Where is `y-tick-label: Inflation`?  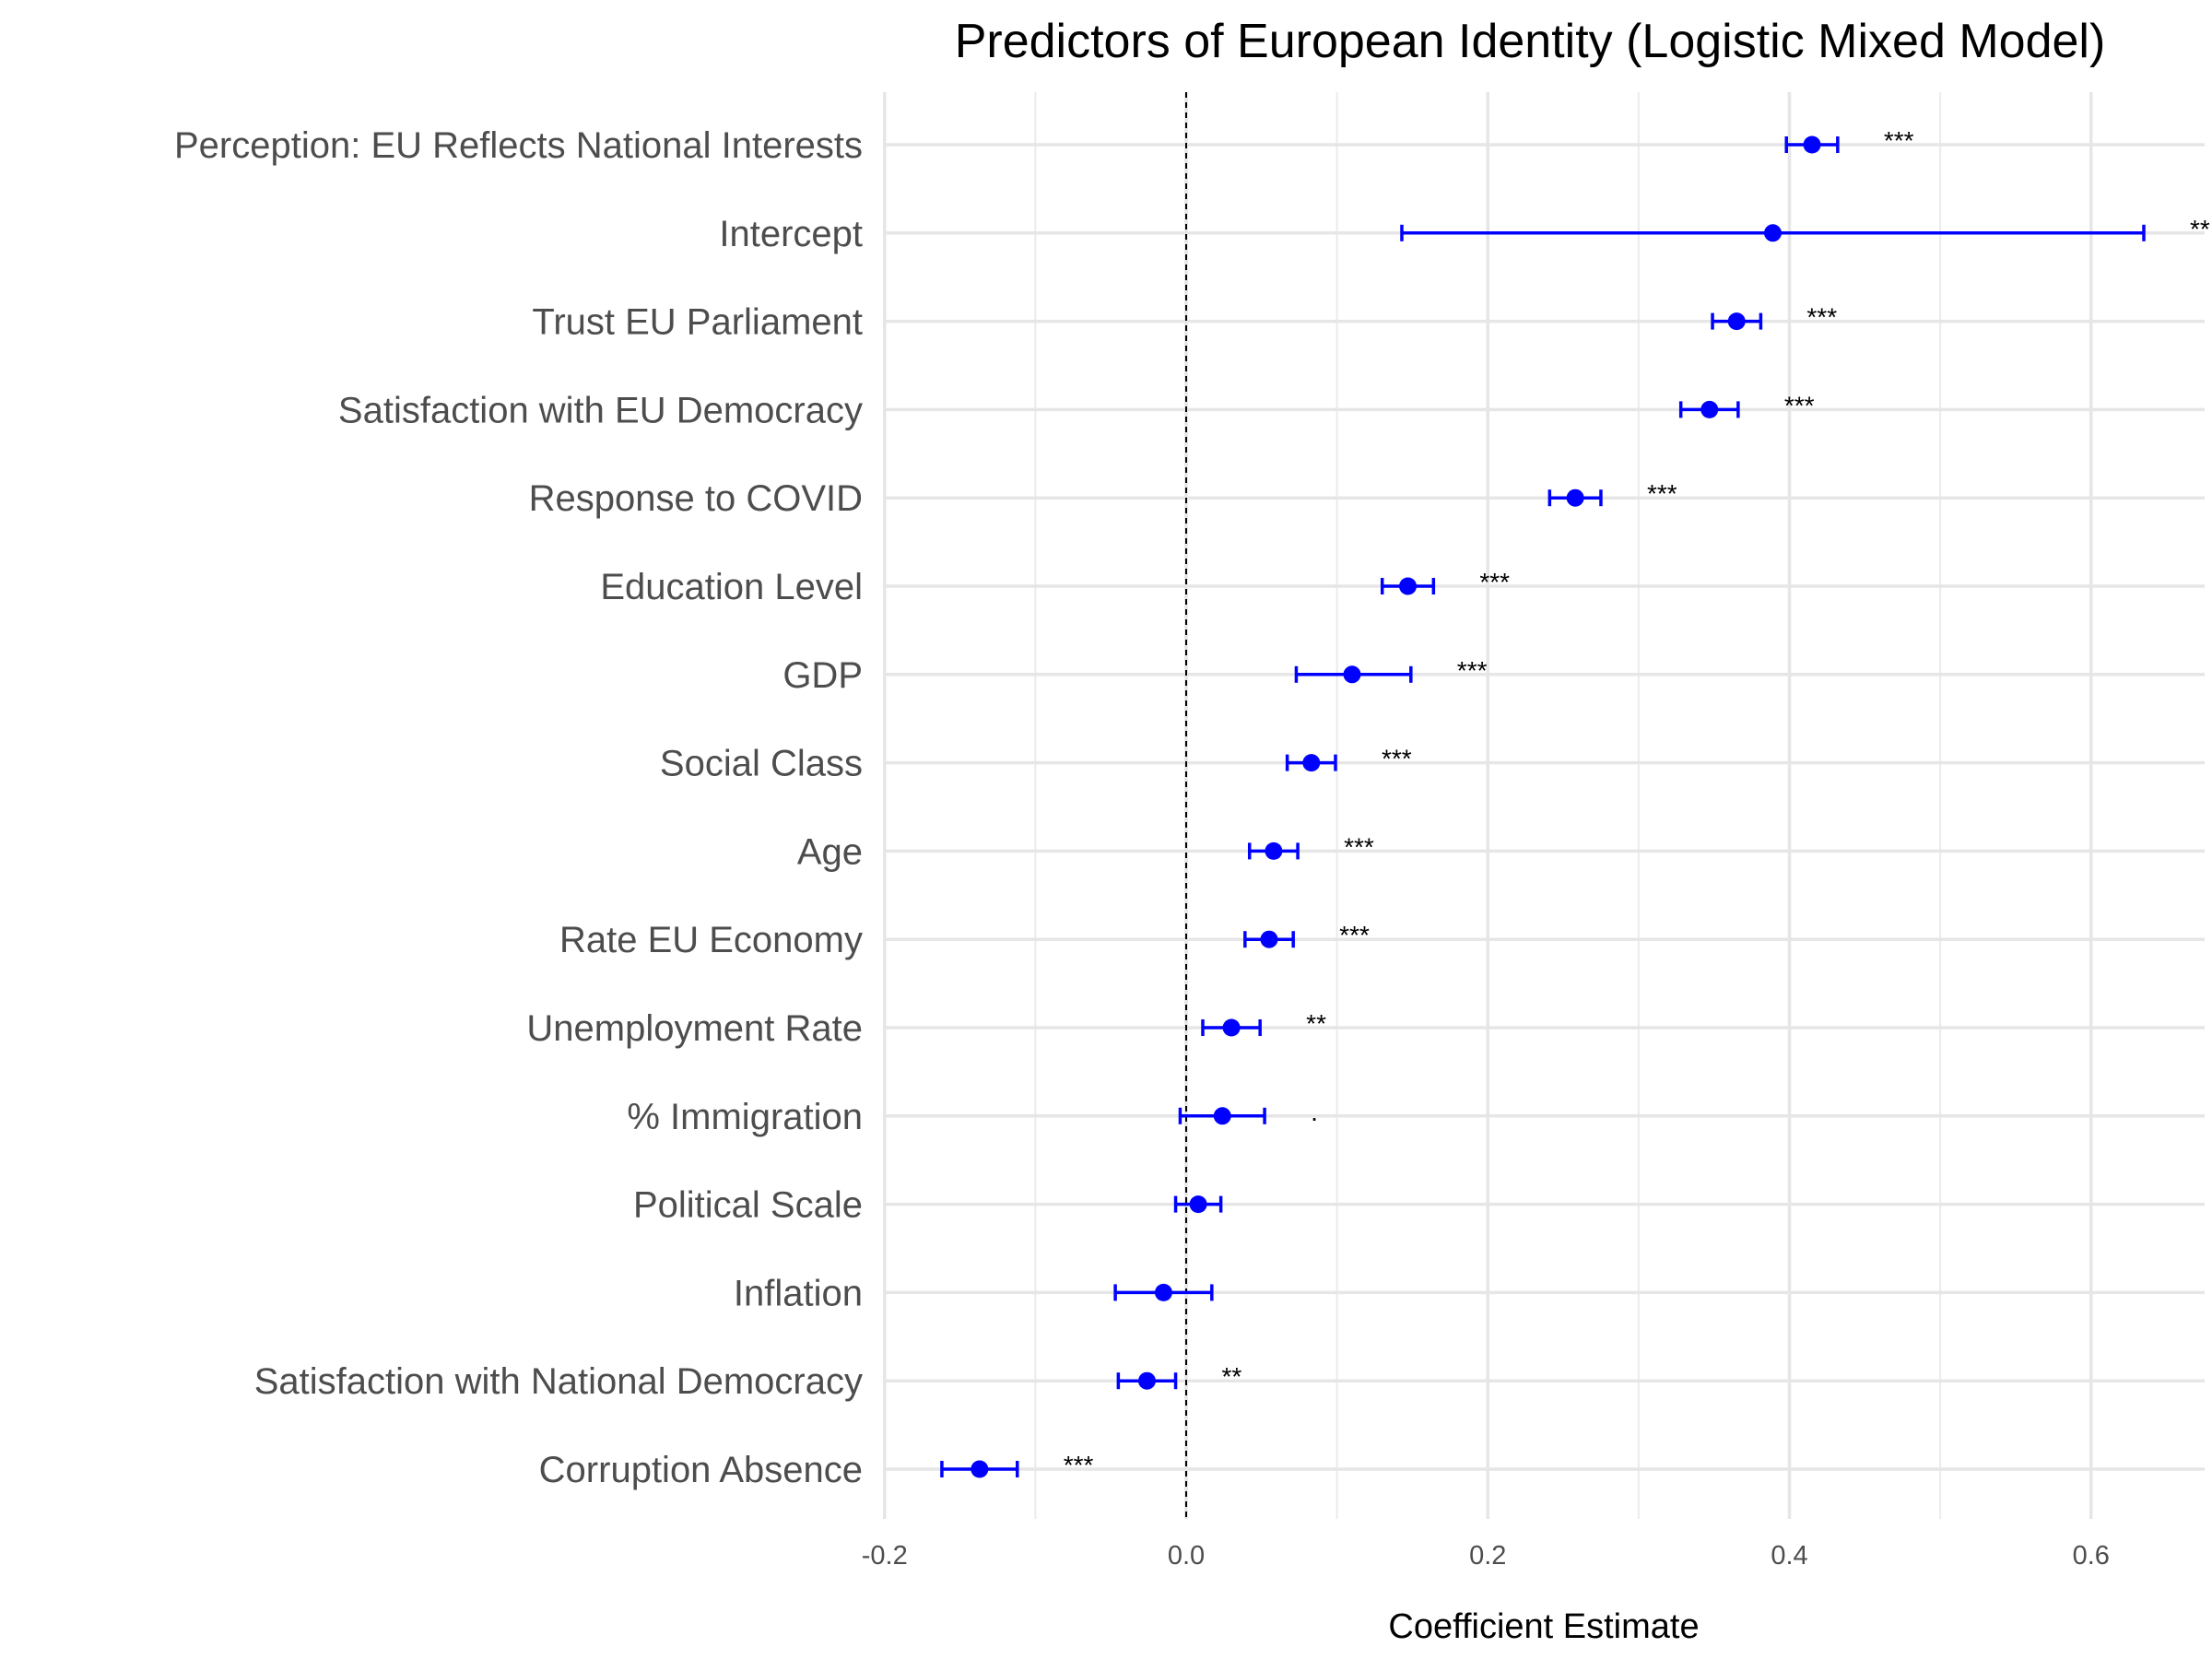 y-tick-label: Inflation is located at coordinates (798, 1293).